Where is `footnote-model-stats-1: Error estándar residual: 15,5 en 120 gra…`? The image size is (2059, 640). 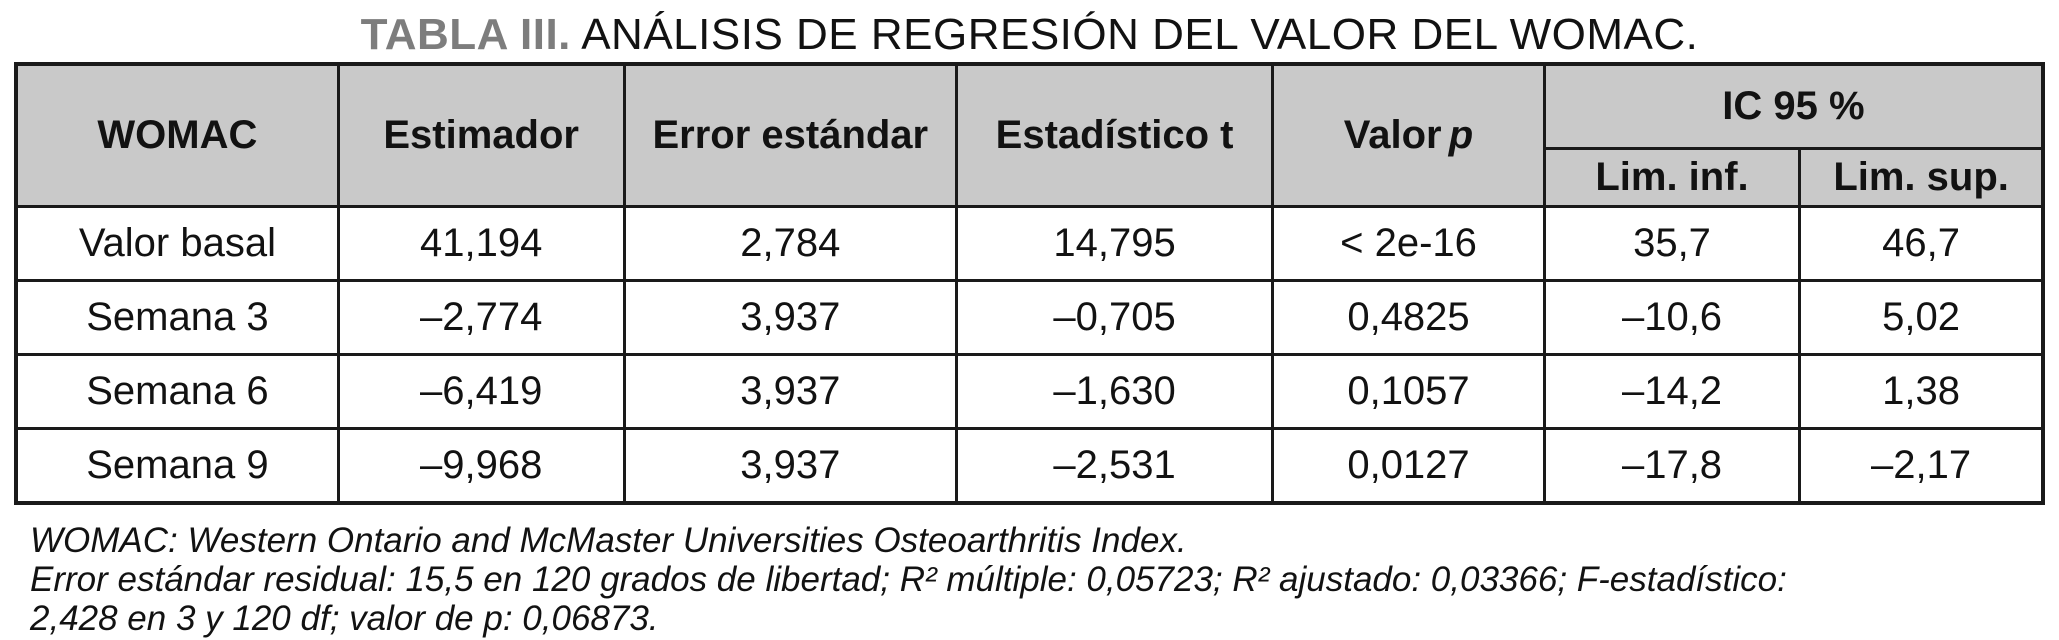
footnote-model-stats-1: Error estándar residual: 15,5 en 120 gra… is located at coordinates (908, 579).